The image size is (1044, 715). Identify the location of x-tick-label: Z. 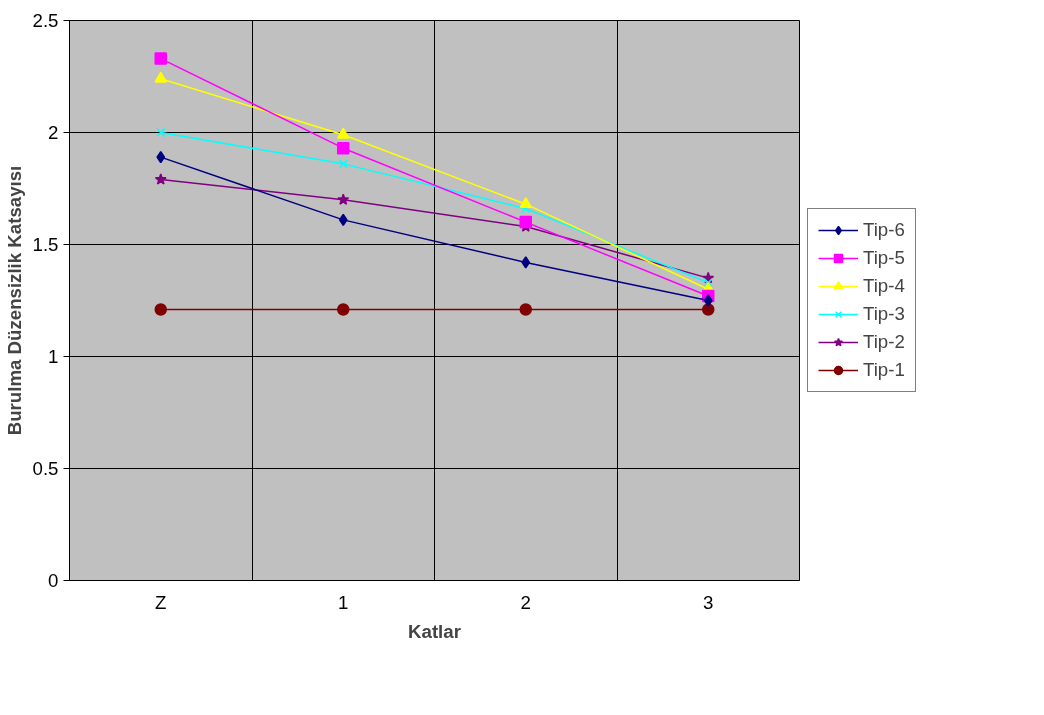
(161, 602).